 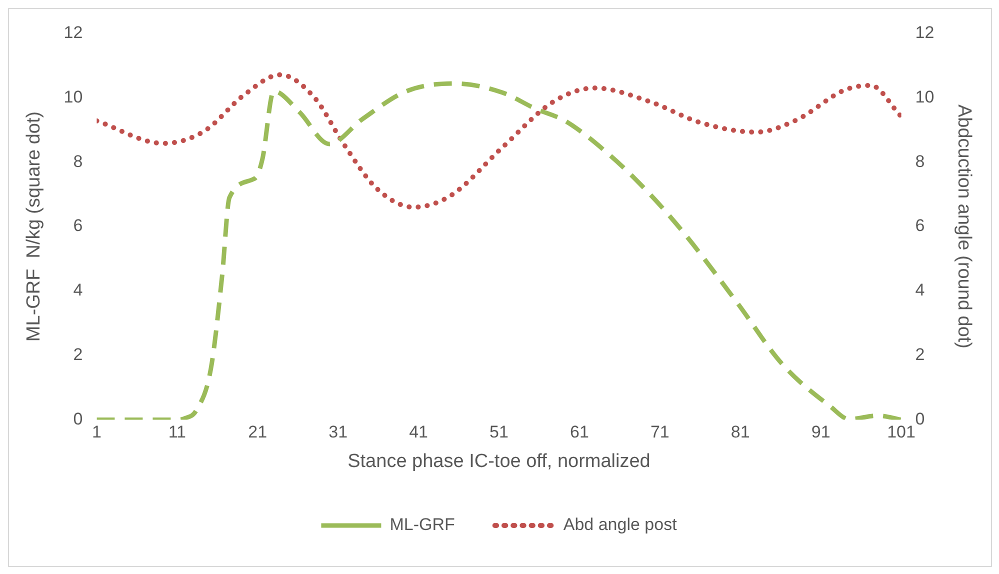 I want to click on x-tick-label: 71, so click(x=660, y=432).